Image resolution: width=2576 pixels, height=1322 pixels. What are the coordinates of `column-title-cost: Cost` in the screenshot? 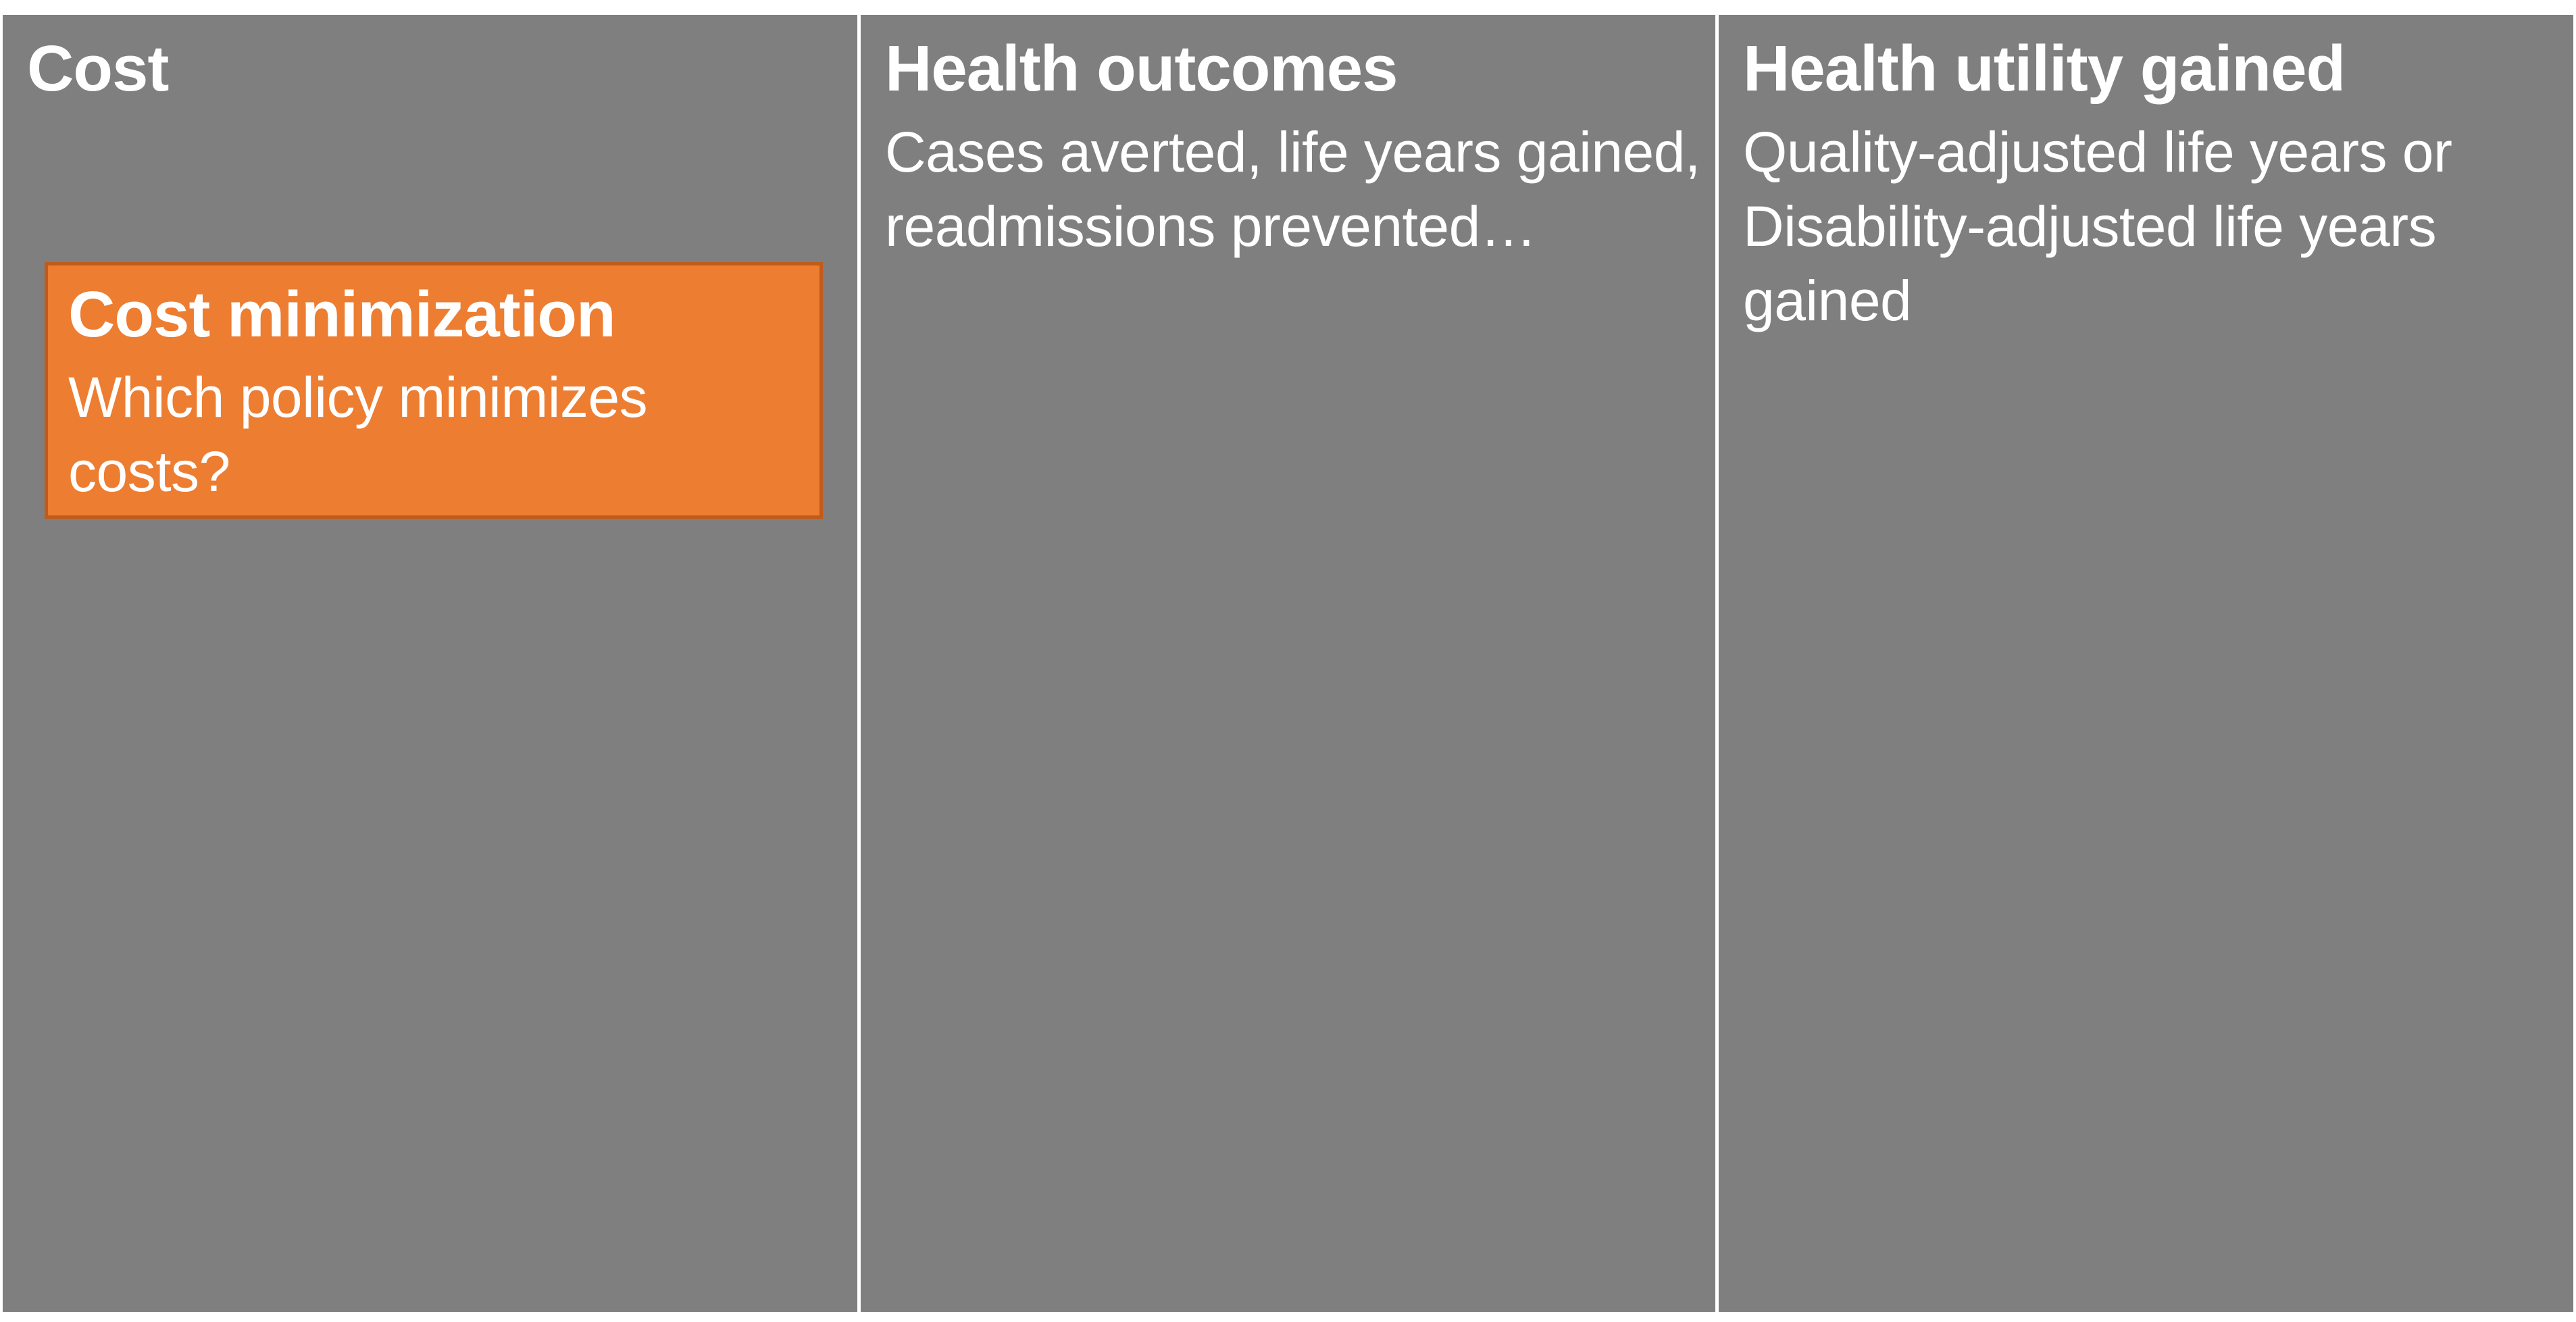 It's located at (98, 68).